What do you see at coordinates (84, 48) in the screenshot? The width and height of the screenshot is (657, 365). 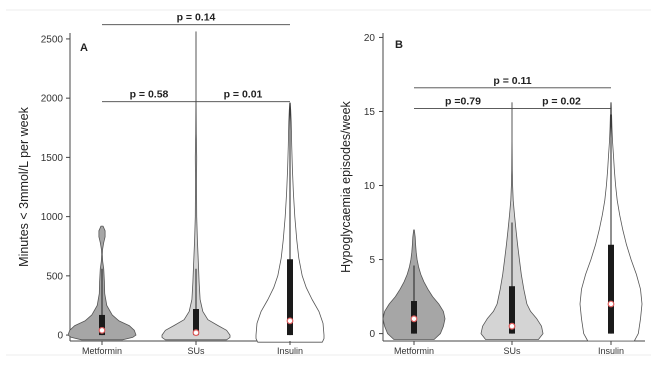 I see `panel-label: A` at bounding box center [84, 48].